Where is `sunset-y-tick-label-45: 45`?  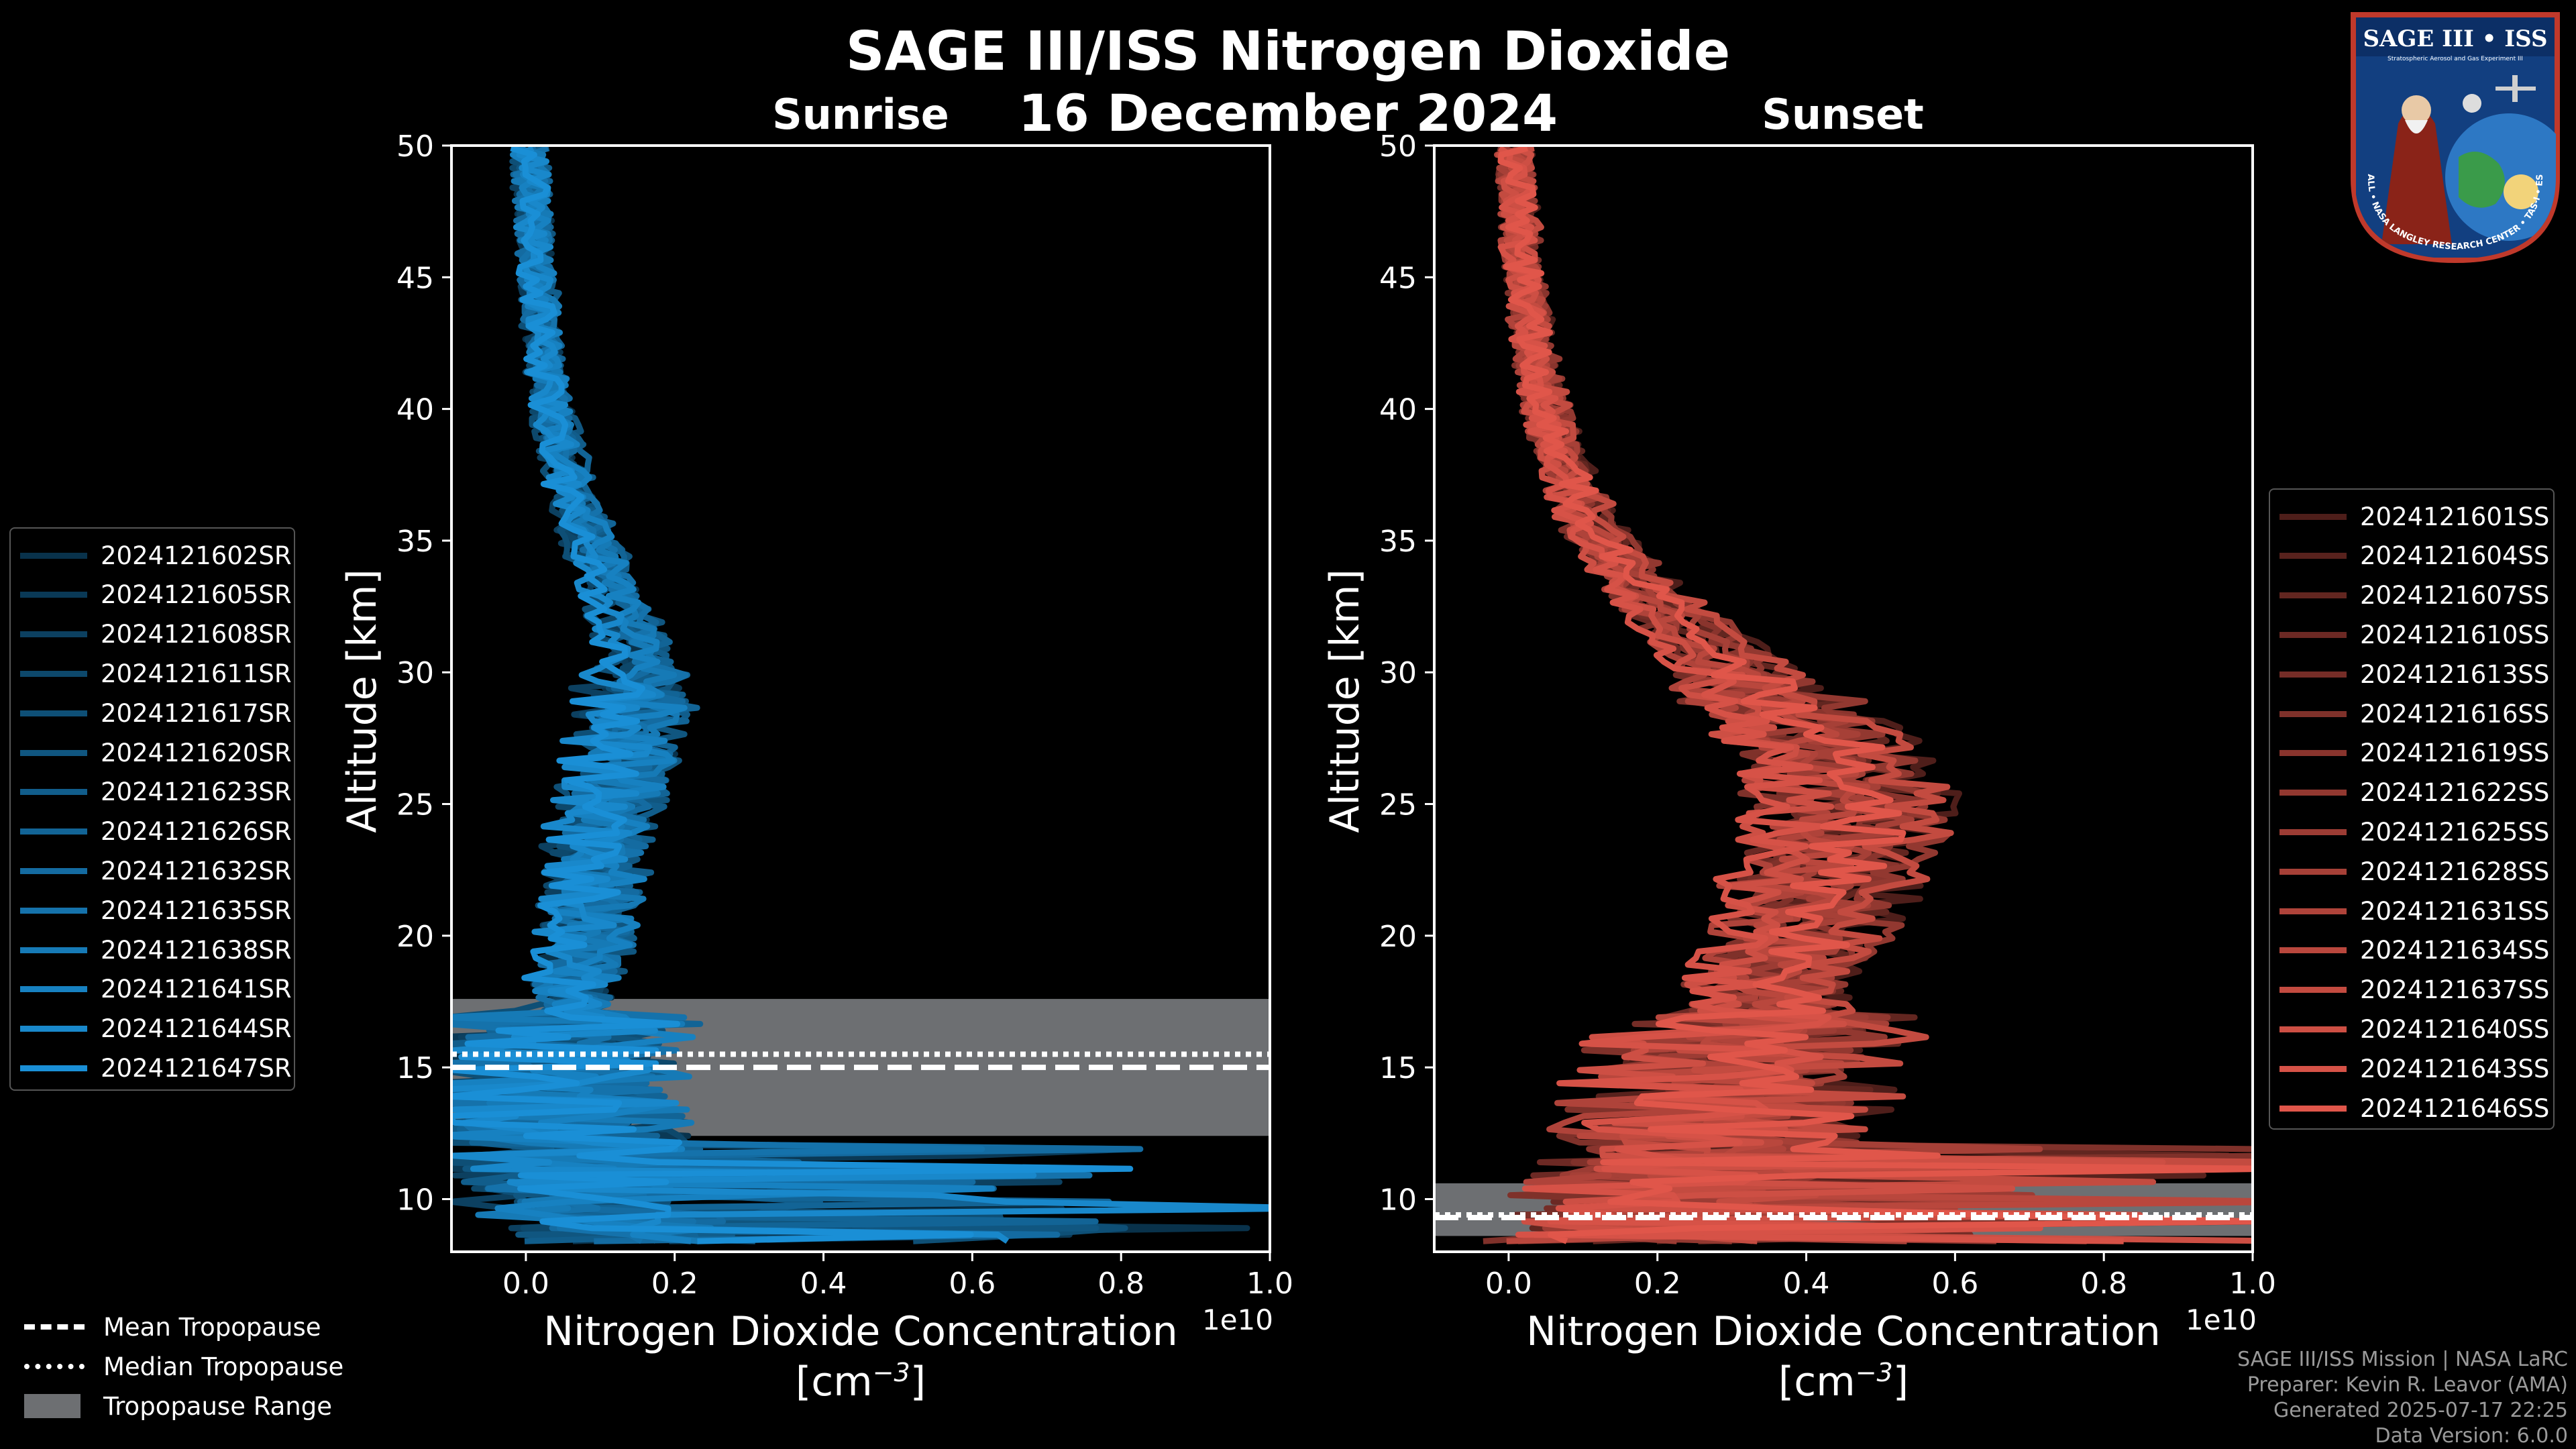
sunset-y-tick-label-45: 45 is located at coordinates (1398, 278).